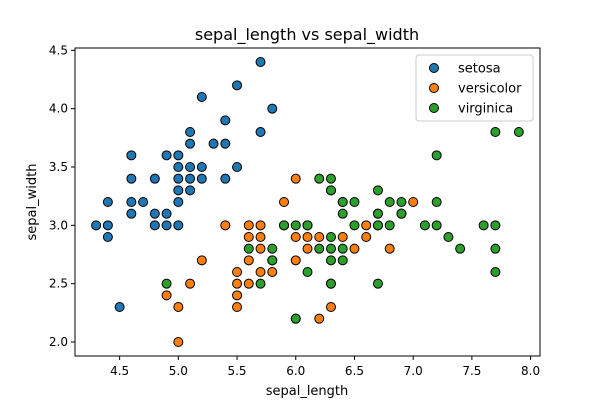  What do you see at coordinates (236, 371) in the screenshot?
I see `x-tick-label: 5.5` at bounding box center [236, 371].